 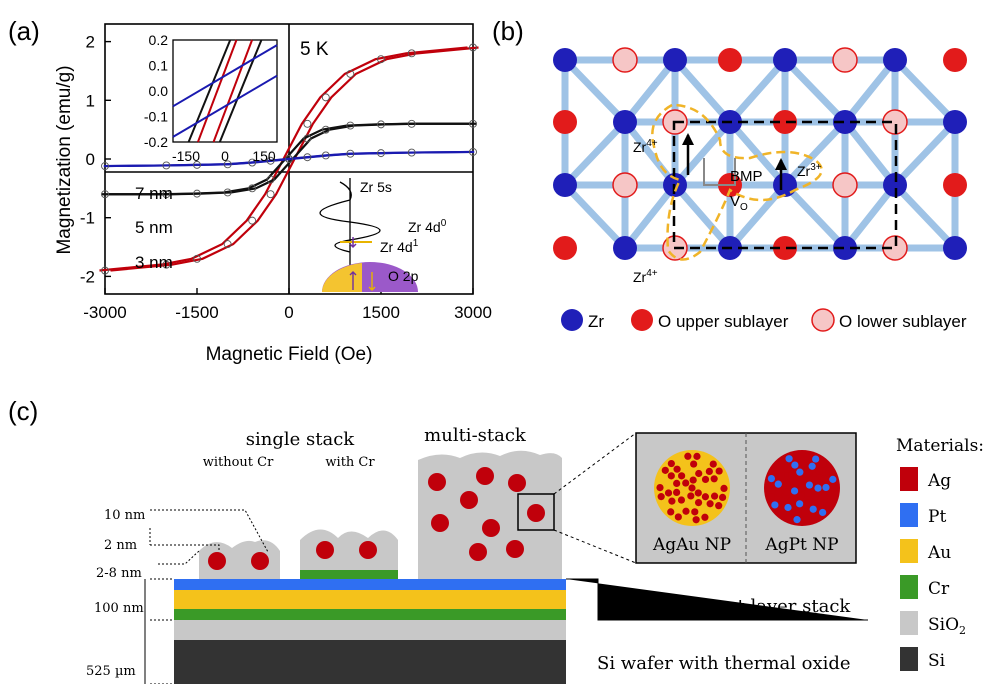 I want to click on dimension-brackets, so click(x=506, y=631).